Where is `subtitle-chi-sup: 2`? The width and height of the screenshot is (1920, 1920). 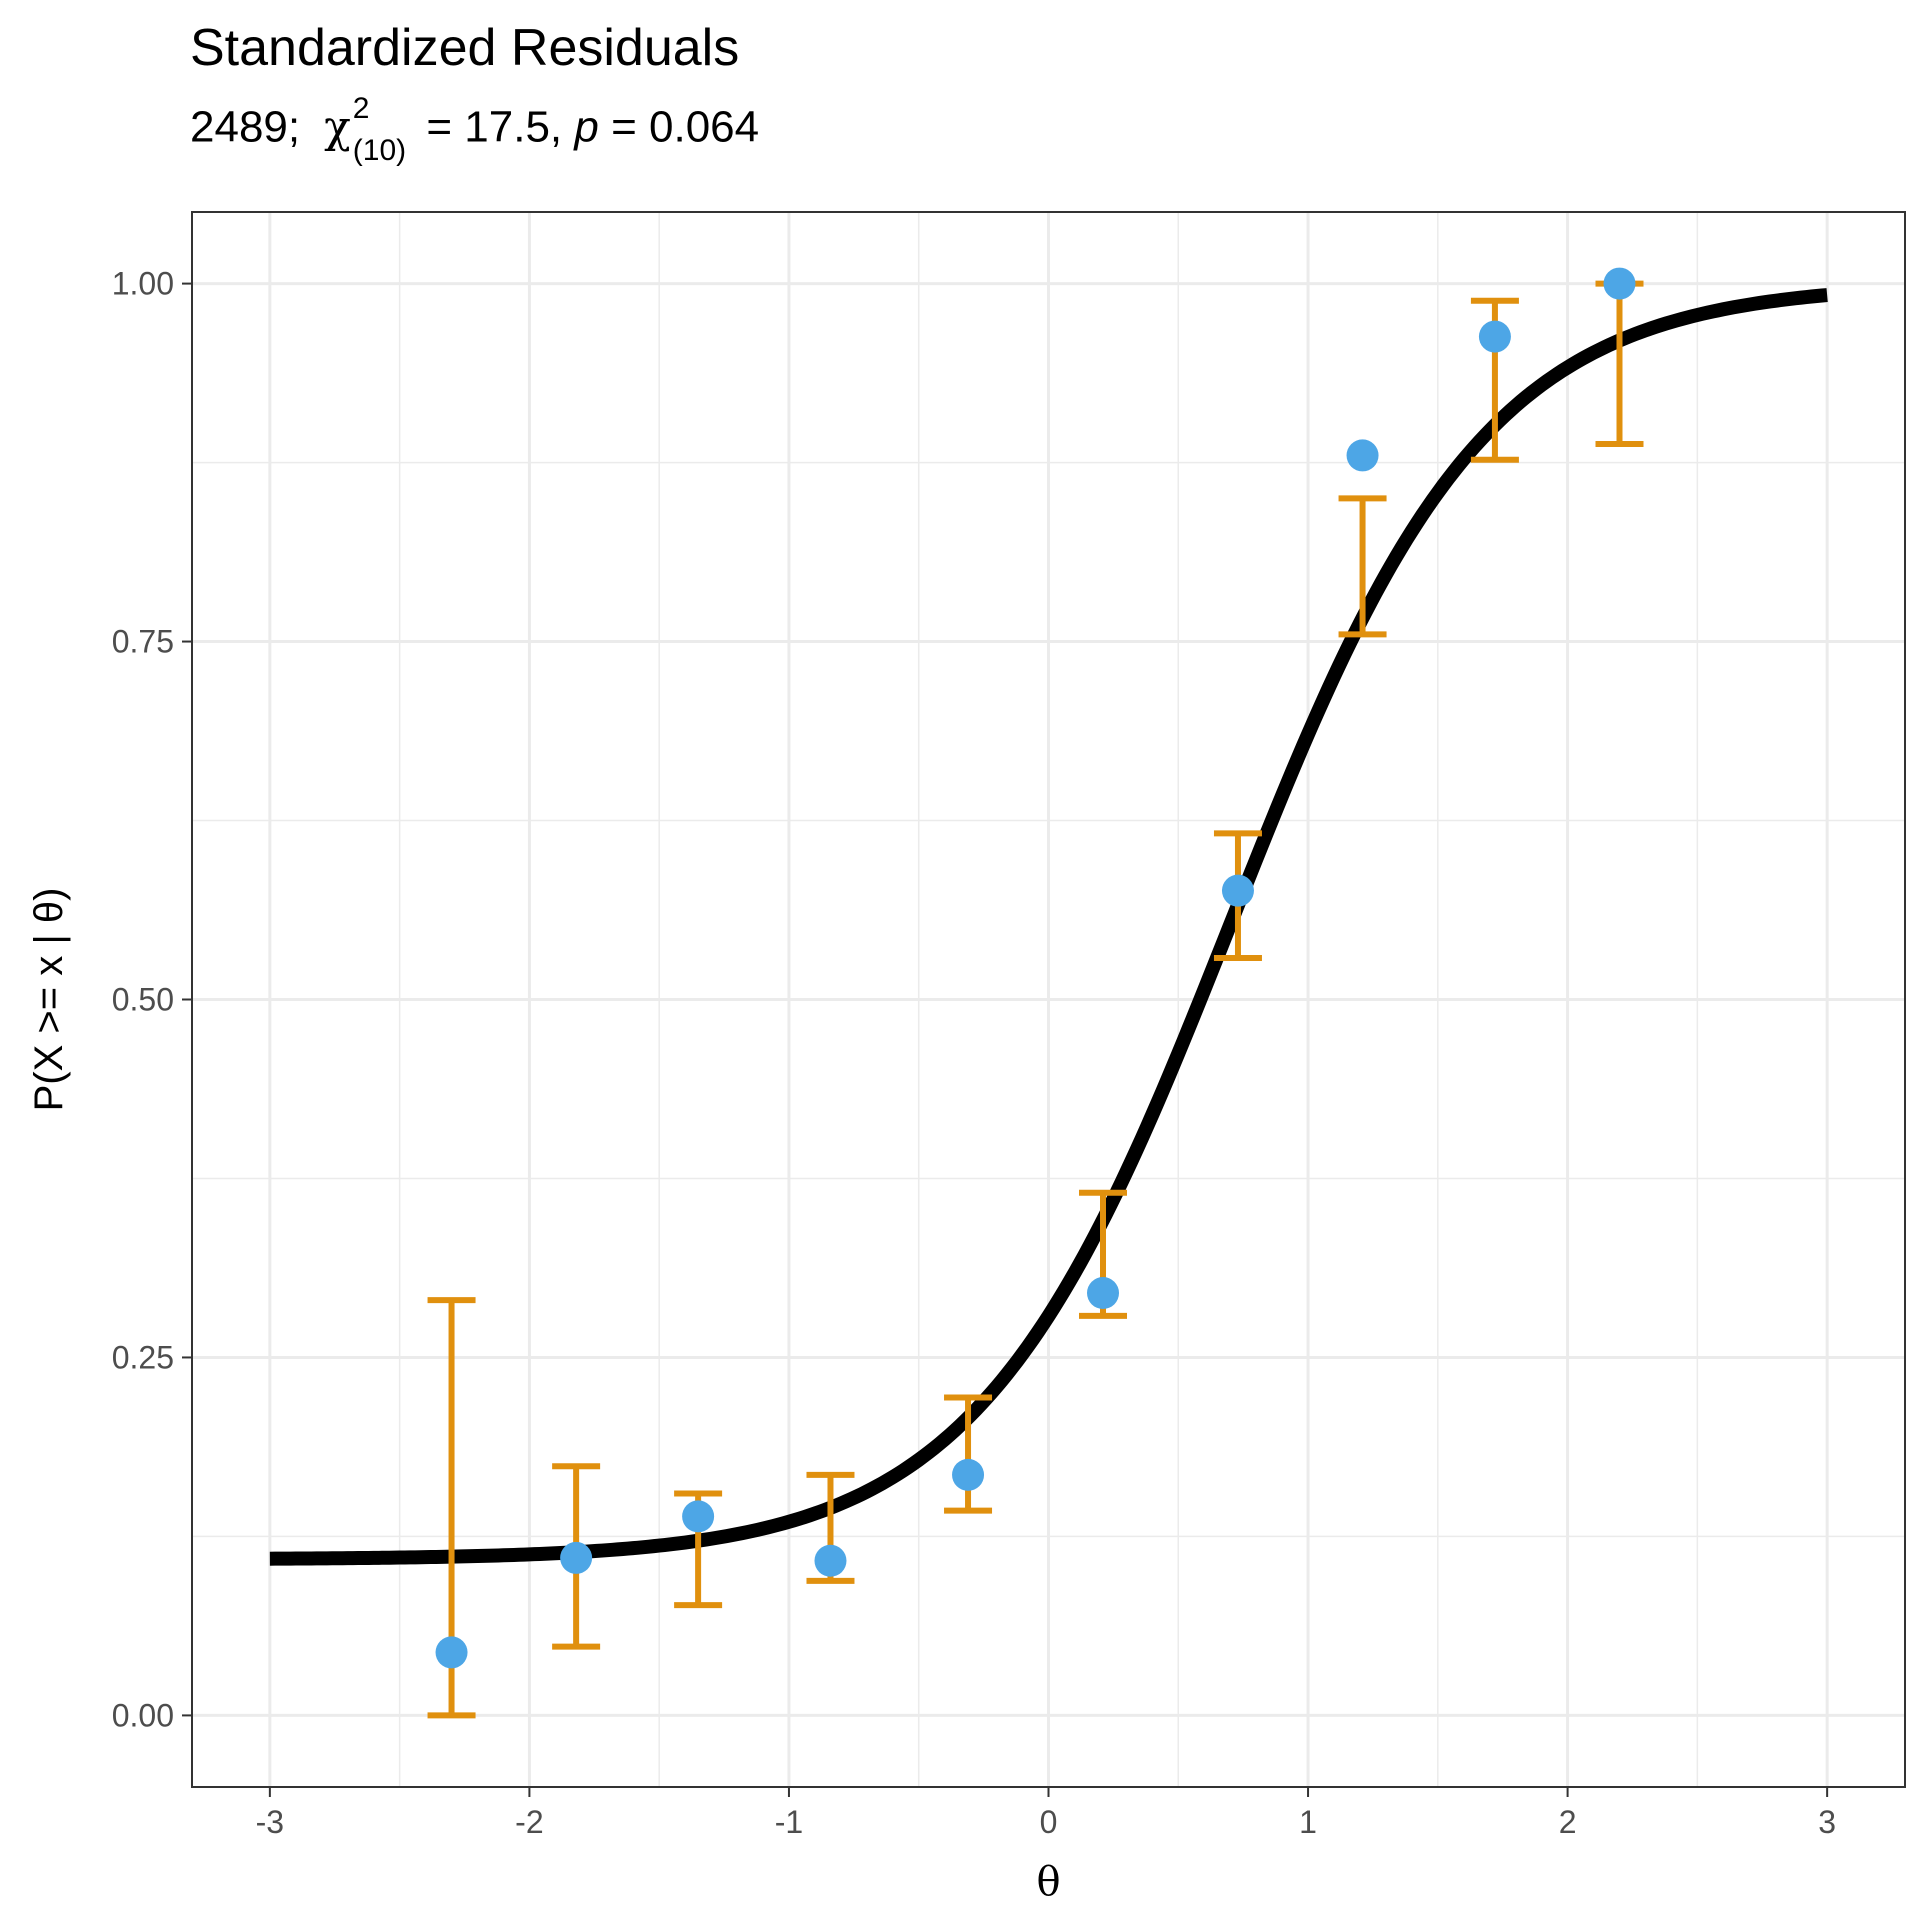
subtitle-chi-sup: 2 is located at coordinates (361, 108).